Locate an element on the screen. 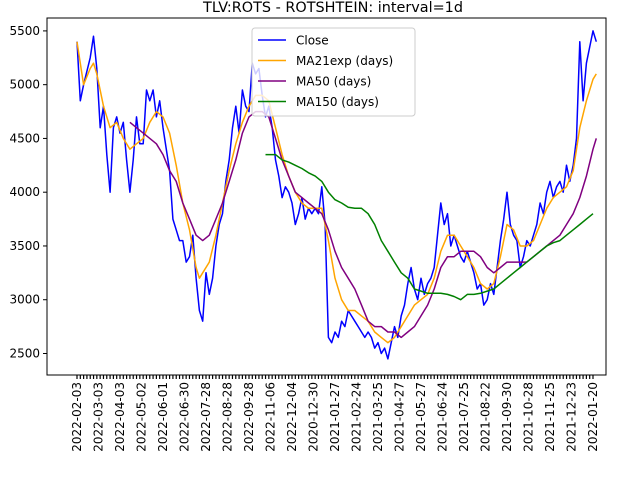 This screenshot has height=480, width=640. x-tick-label: 2022-12-04 is located at coordinates (292, 417).